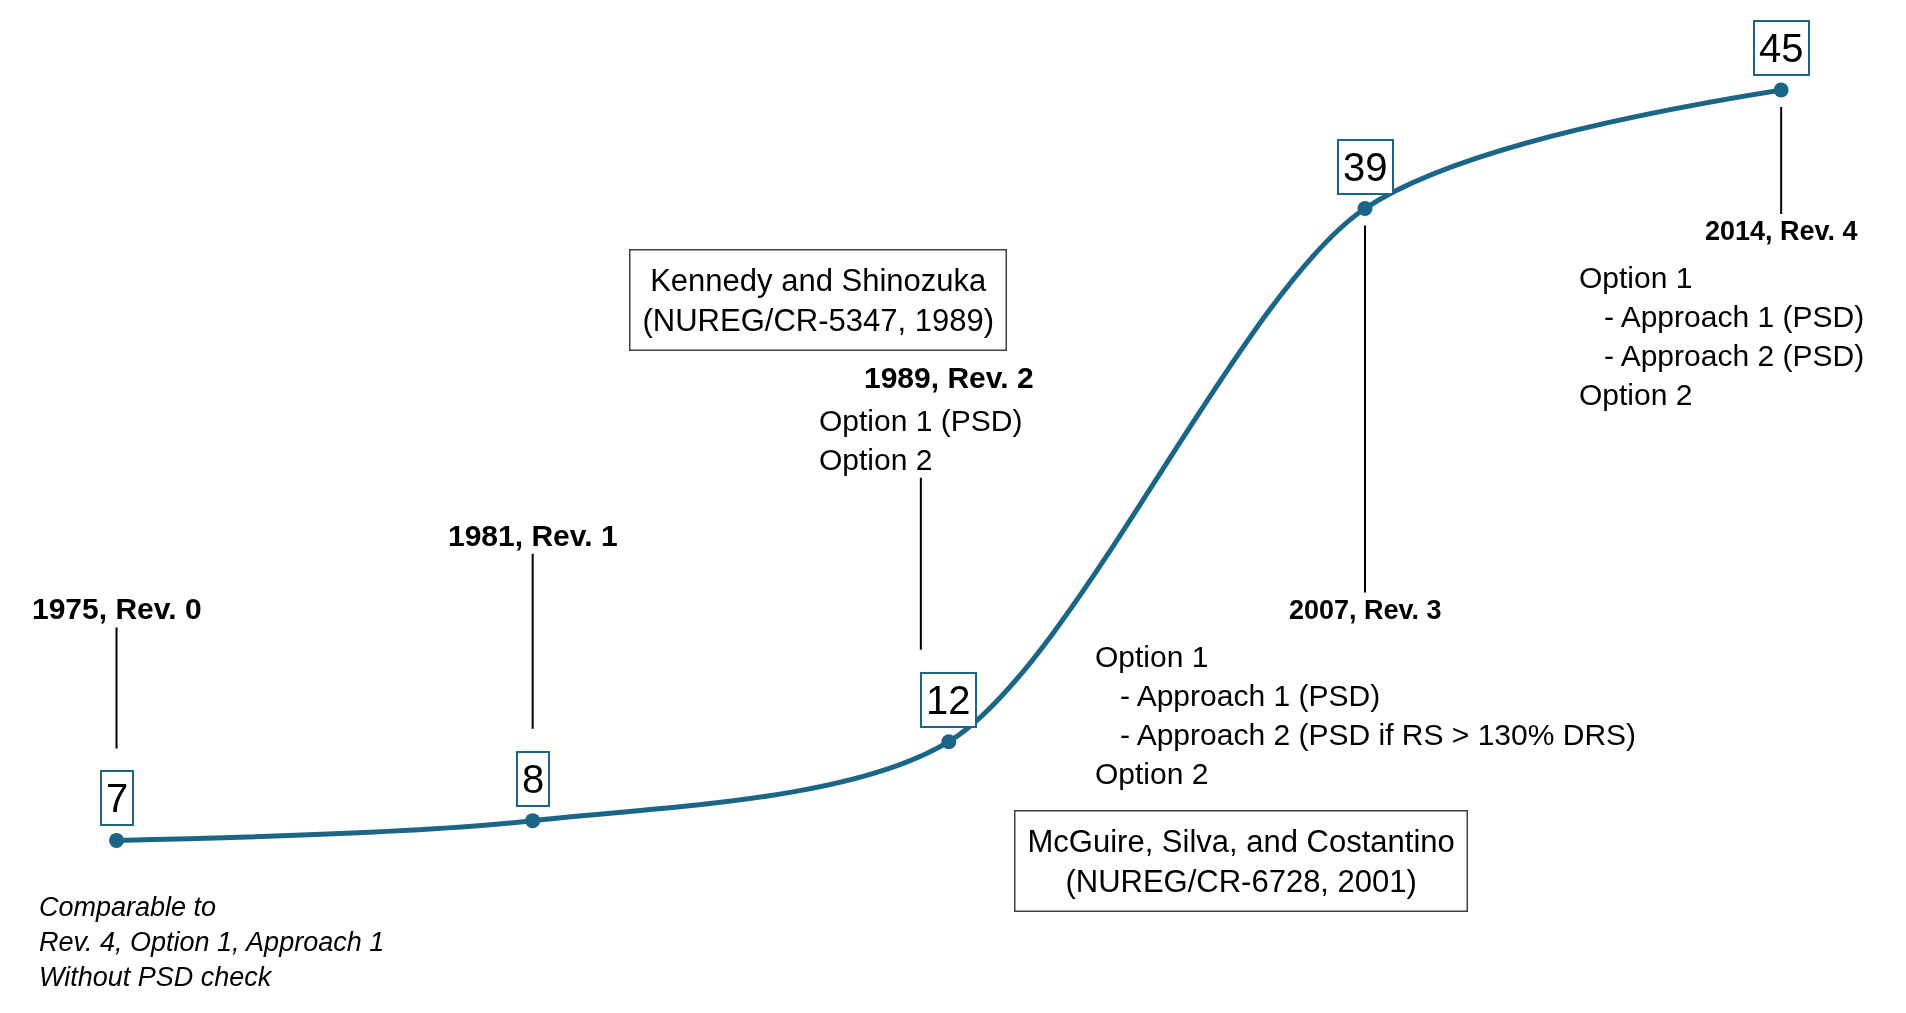  Describe the element at coordinates (533, 779) in the screenshot. I see `data-label: 8` at that location.